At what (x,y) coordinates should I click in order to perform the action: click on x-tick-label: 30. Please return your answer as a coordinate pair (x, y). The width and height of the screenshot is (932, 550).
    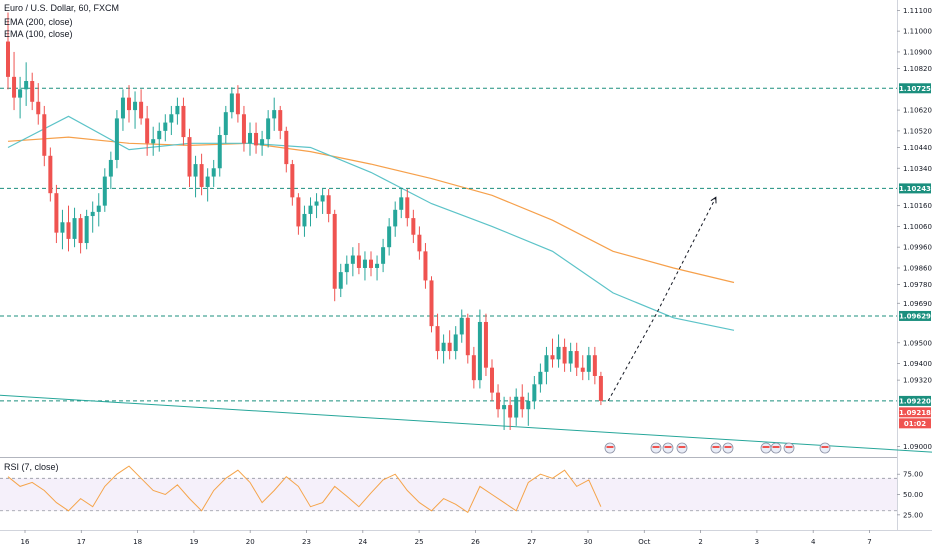
    Looking at the image, I should click on (588, 542).